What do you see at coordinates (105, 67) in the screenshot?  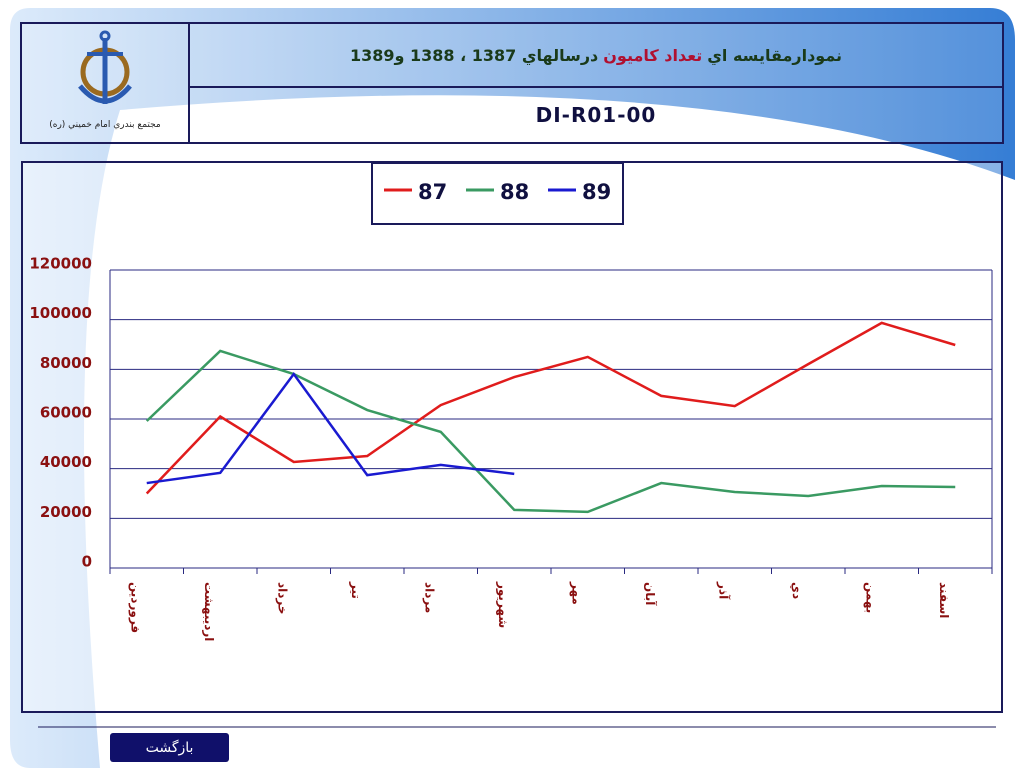 I see `logo-icon` at bounding box center [105, 67].